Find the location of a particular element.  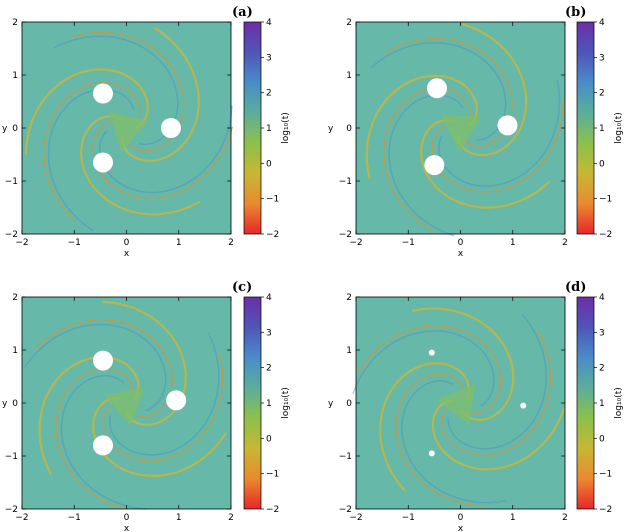

panel-label: (c) is located at coordinates (242, 287).